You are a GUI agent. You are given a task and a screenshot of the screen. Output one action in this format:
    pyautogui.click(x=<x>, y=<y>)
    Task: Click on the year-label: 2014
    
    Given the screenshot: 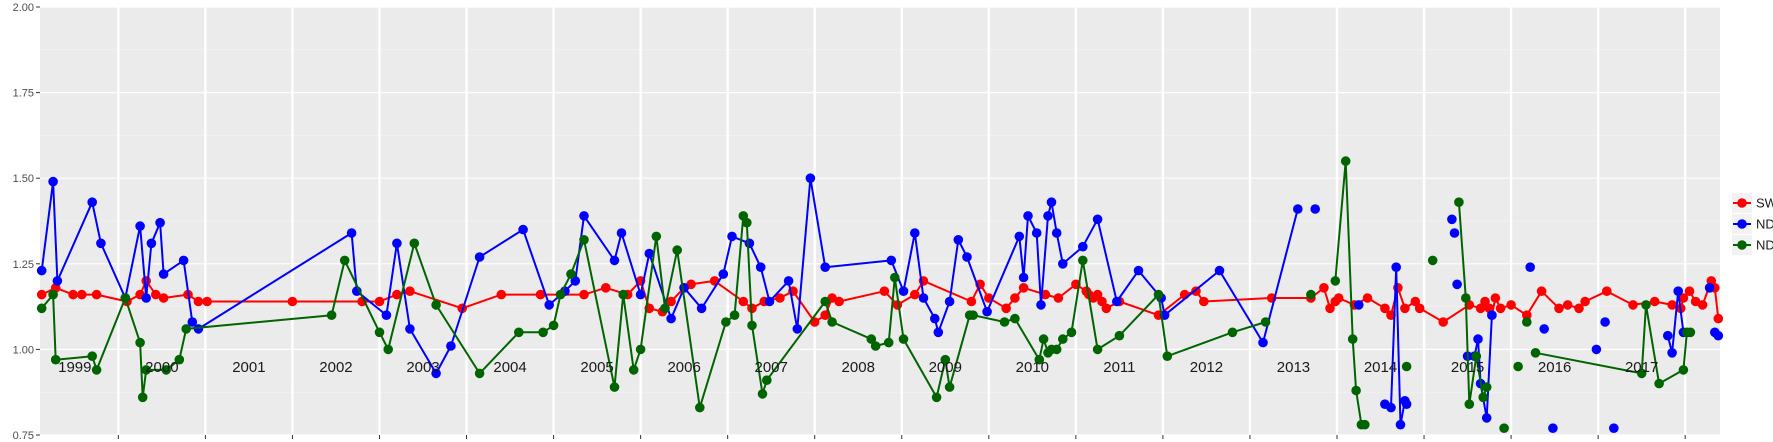 What is the action you would take?
    pyautogui.click(x=1380, y=367)
    